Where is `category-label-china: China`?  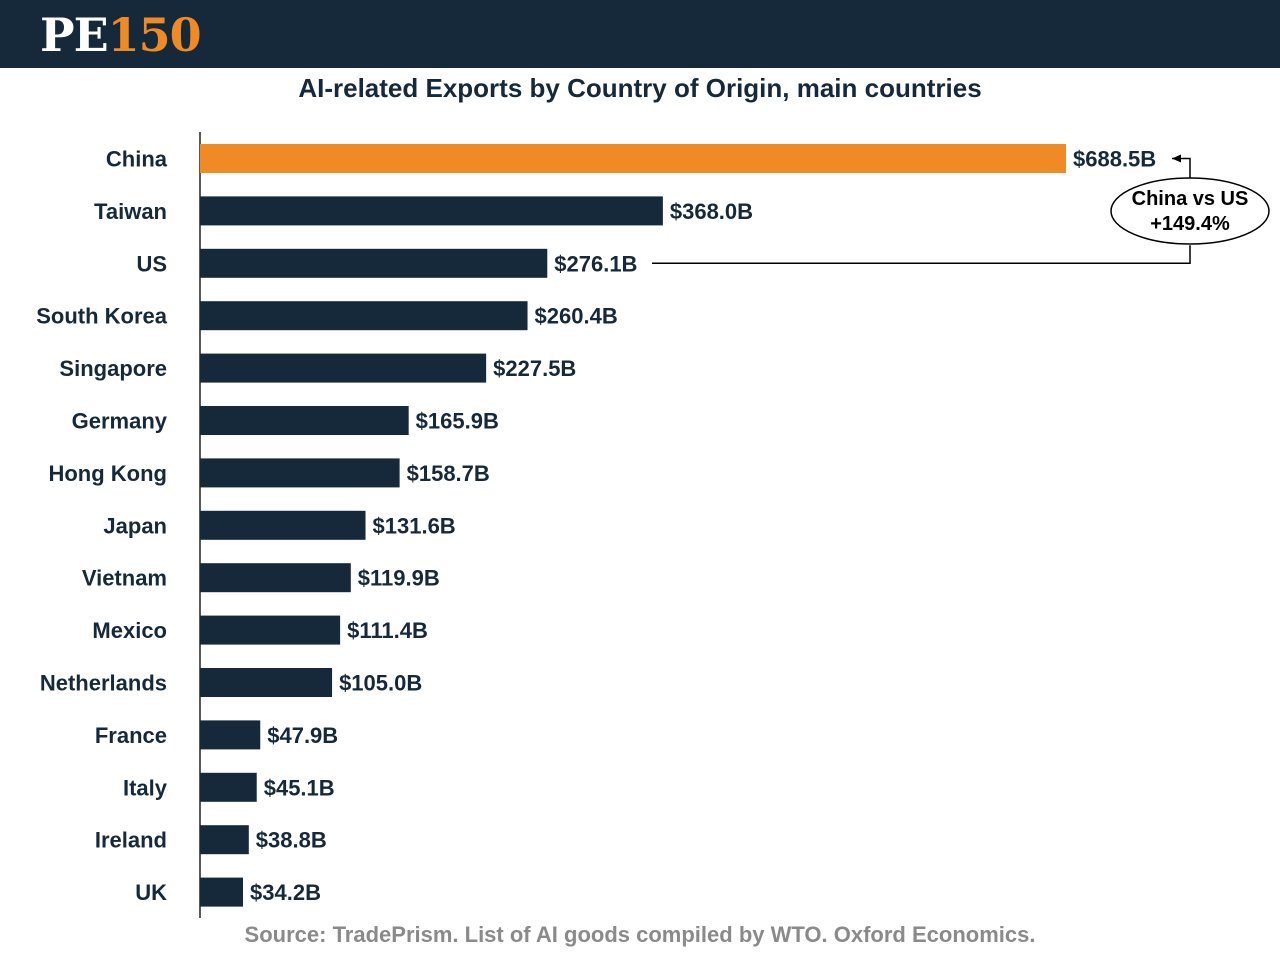 category-label-china: China is located at coordinates (137, 159).